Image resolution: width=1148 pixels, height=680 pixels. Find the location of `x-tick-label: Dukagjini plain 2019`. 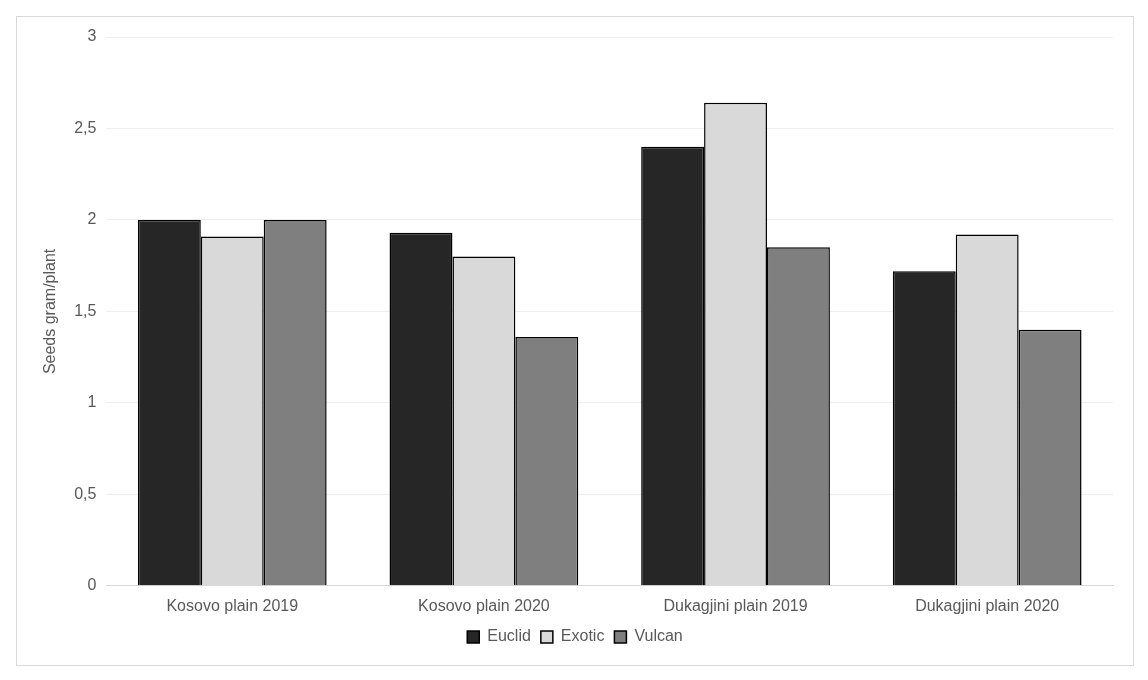

x-tick-label: Dukagjini plain 2019 is located at coordinates (735, 605).